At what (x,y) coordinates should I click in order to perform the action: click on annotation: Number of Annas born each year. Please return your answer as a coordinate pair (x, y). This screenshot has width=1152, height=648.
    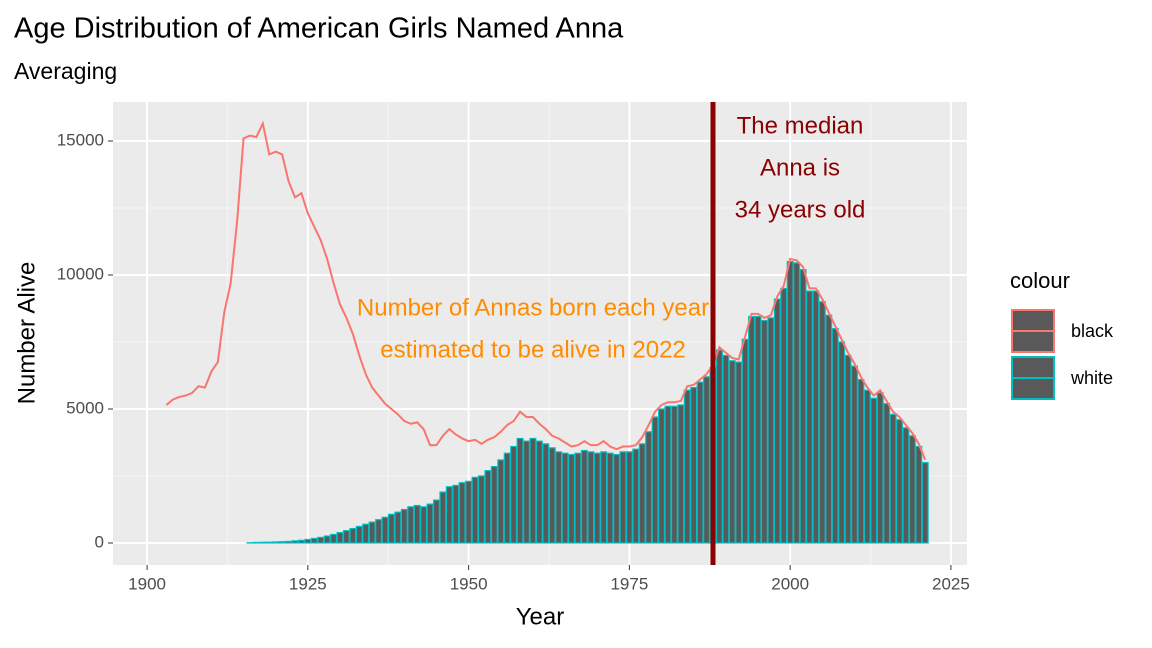
    Looking at the image, I should click on (533, 307).